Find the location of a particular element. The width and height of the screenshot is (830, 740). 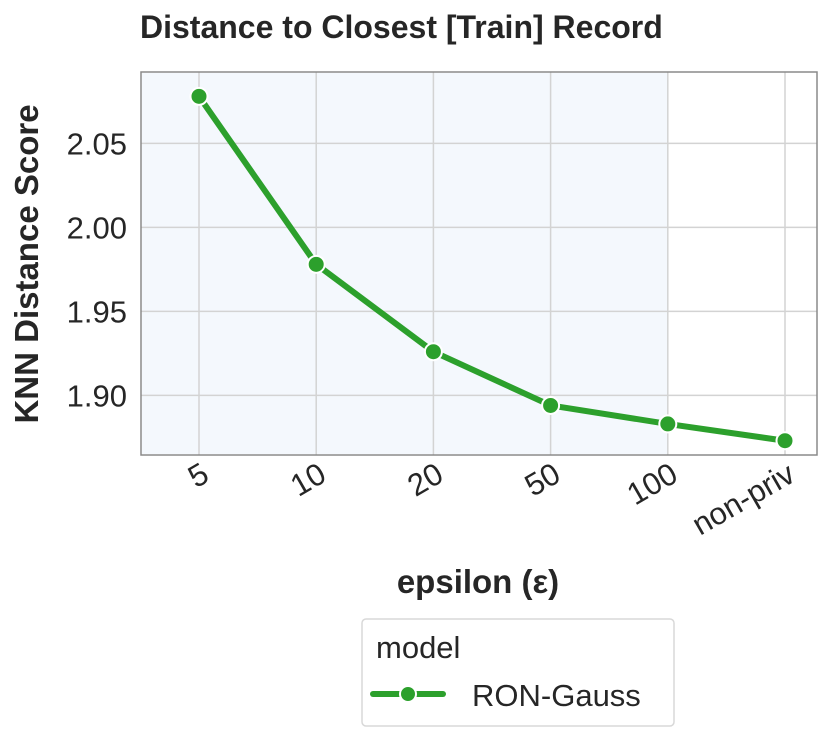

legend-frame is located at coordinates (518, 672).